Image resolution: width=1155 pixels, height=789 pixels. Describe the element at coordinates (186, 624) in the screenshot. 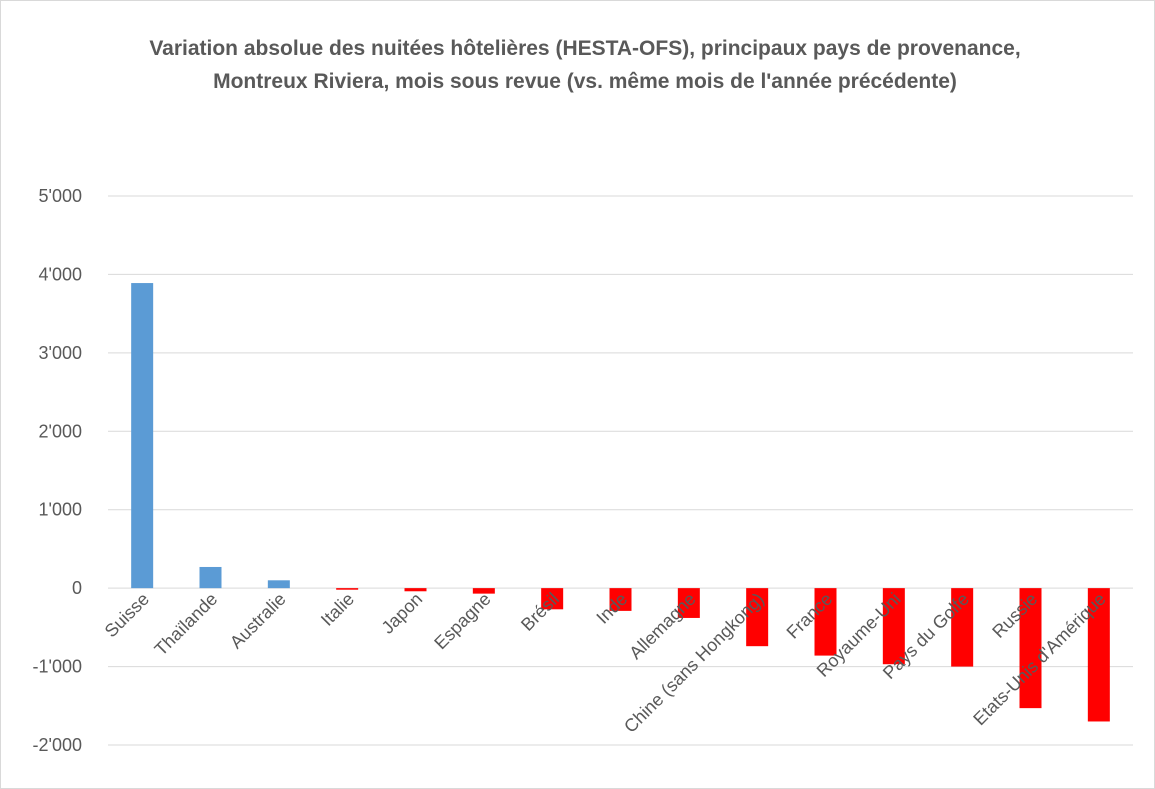

I see `category-label: Thaïlande` at that location.